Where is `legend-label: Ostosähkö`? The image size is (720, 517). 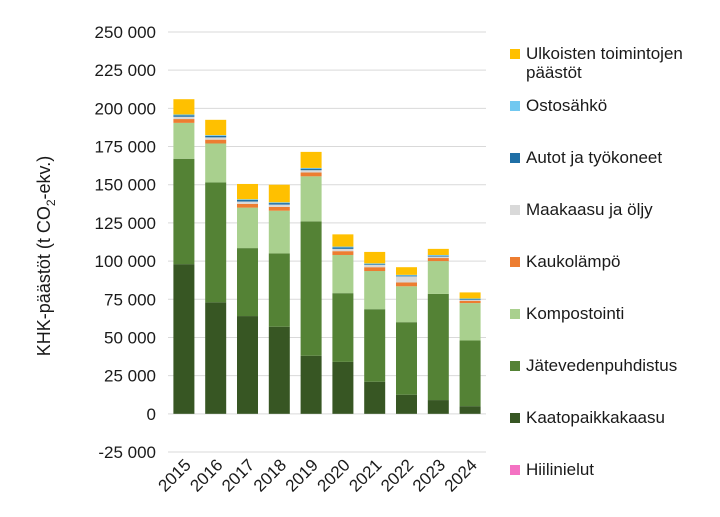 legend-label: Ostosähkö is located at coordinates (567, 105).